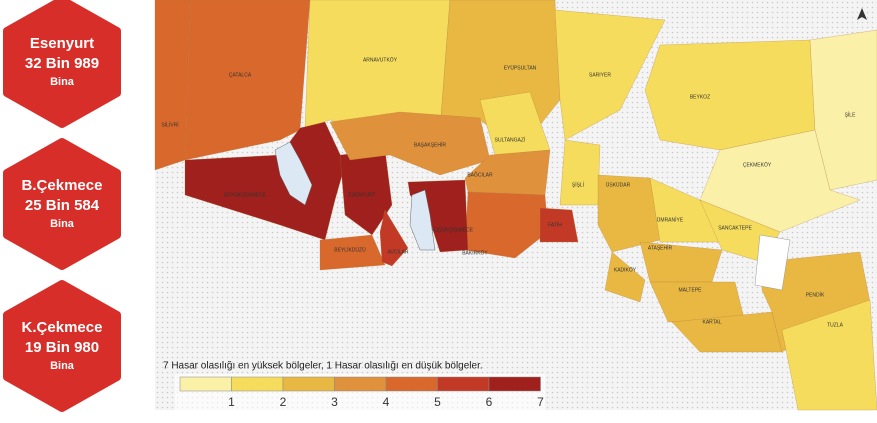 The height and width of the screenshot is (423, 877). What do you see at coordinates (625, 269) in the screenshot?
I see `district-label: KADIKÖY` at bounding box center [625, 269].